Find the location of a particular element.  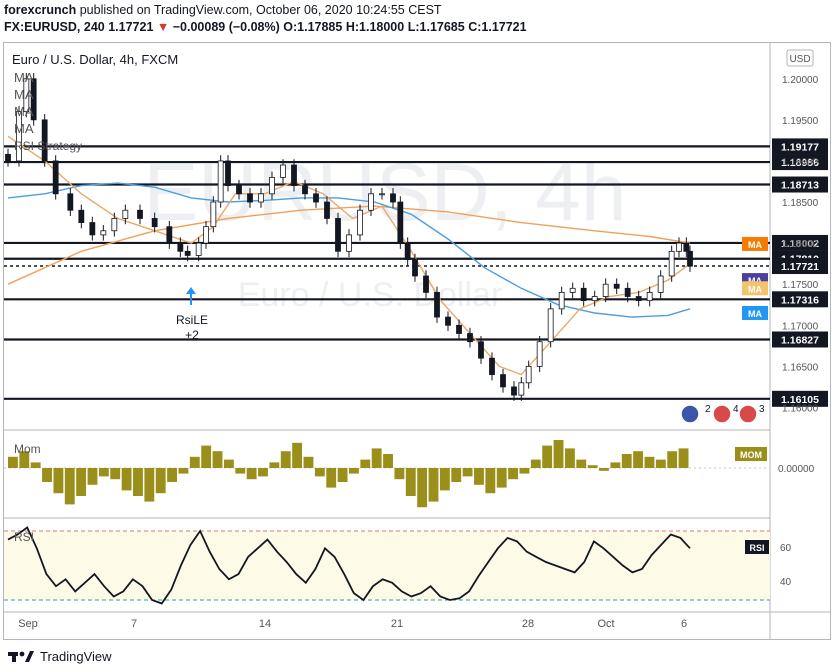

price-level-label: 1.18002 is located at coordinates (800, 244).